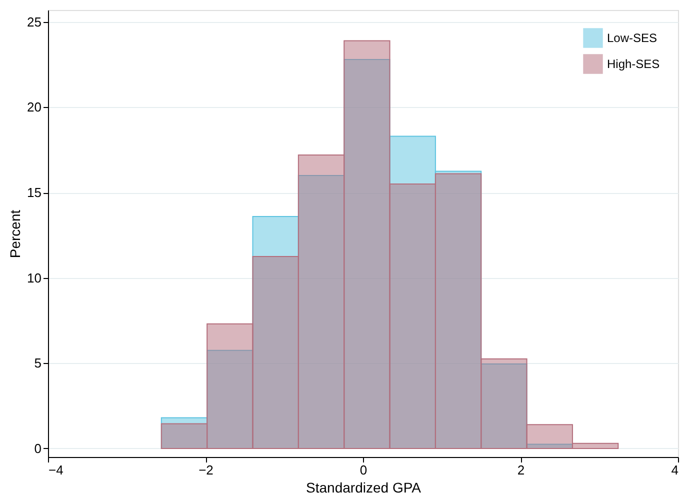 The height and width of the screenshot is (501, 691). Describe the element at coordinates (206, 470) in the screenshot. I see `x-tick-label: −2` at that location.